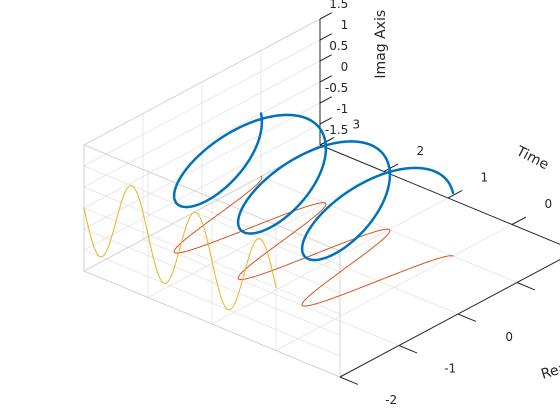 The width and height of the screenshot is (560, 420). I want to click on z-tick-label: 1, so click(345, 25).